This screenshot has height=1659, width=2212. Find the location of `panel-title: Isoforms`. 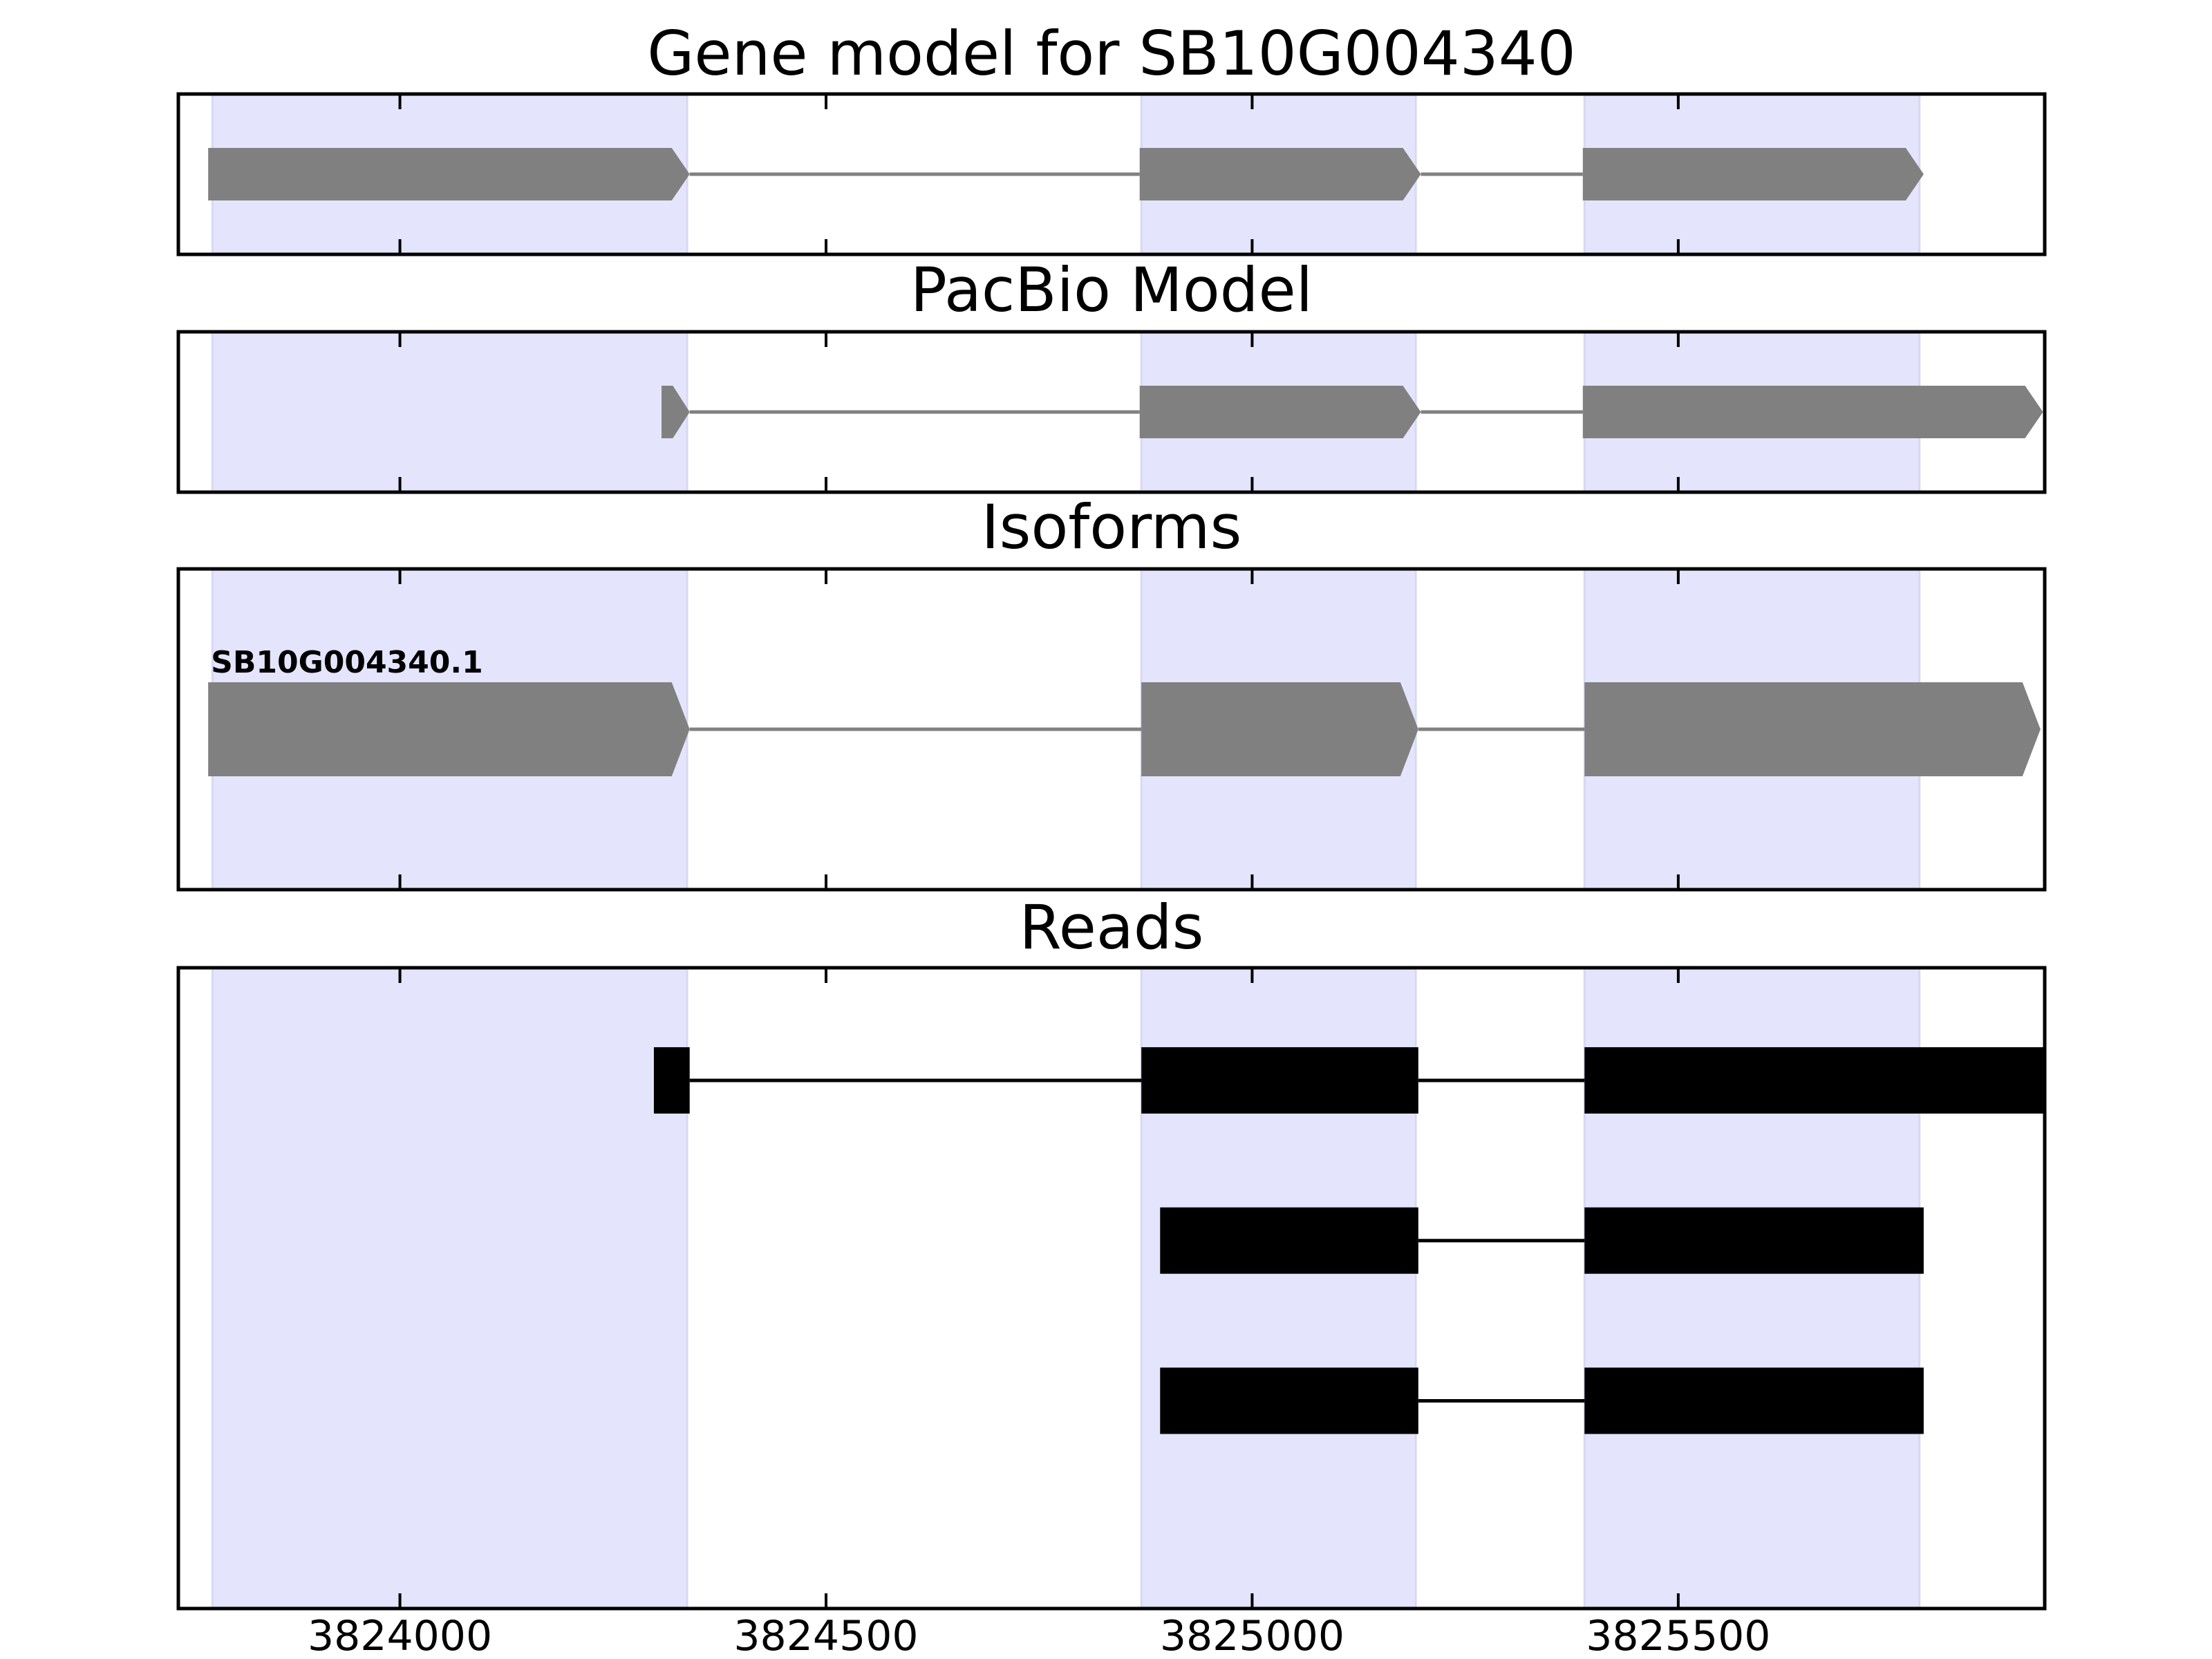

panel-title: Isoforms is located at coordinates (1112, 527).